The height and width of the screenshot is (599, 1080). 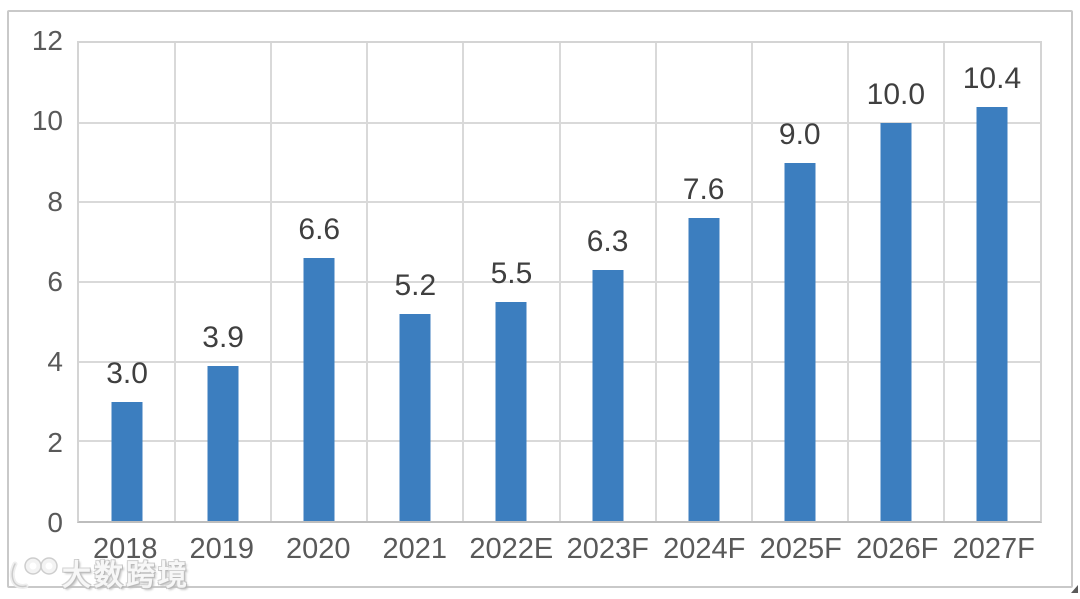 What do you see at coordinates (415, 285) in the screenshot?
I see `bar-value-label: 5.2` at bounding box center [415, 285].